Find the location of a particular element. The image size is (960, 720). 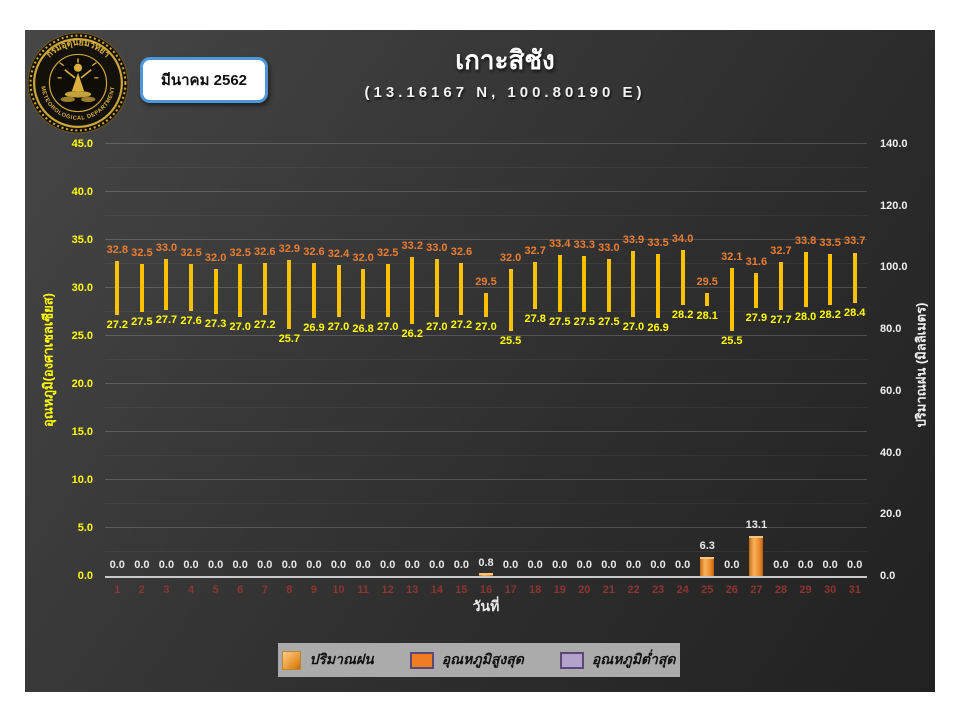

tmax-label: 32.6 is located at coordinates (265, 252).